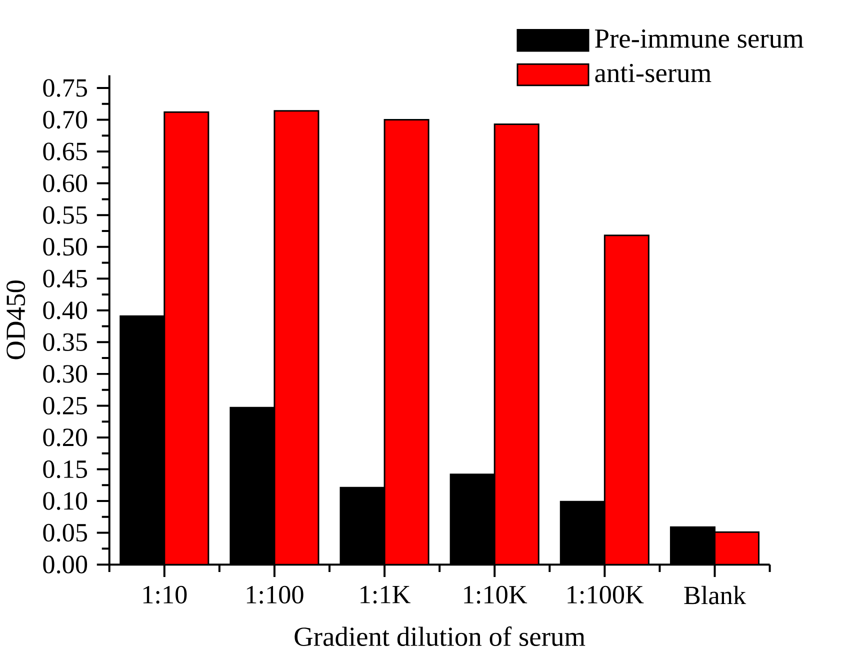  I want to click on y-tick-label: 0.20, so click(65, 437).